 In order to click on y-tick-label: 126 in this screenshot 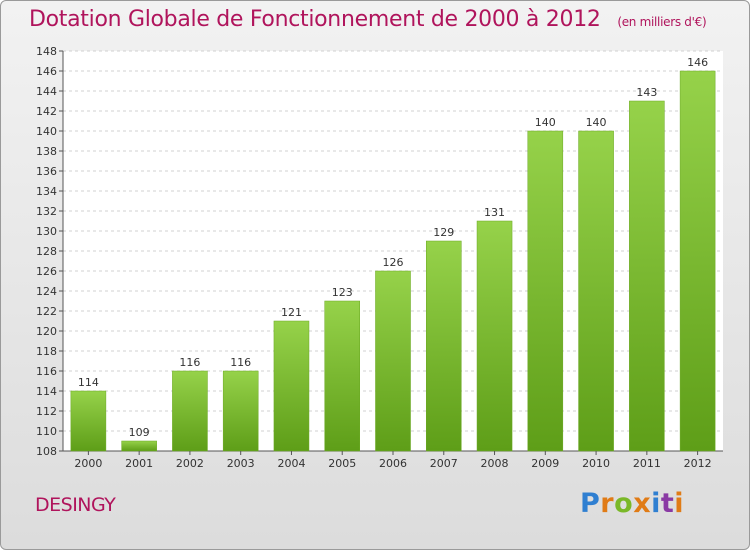, I will do `click(46, 271)`.